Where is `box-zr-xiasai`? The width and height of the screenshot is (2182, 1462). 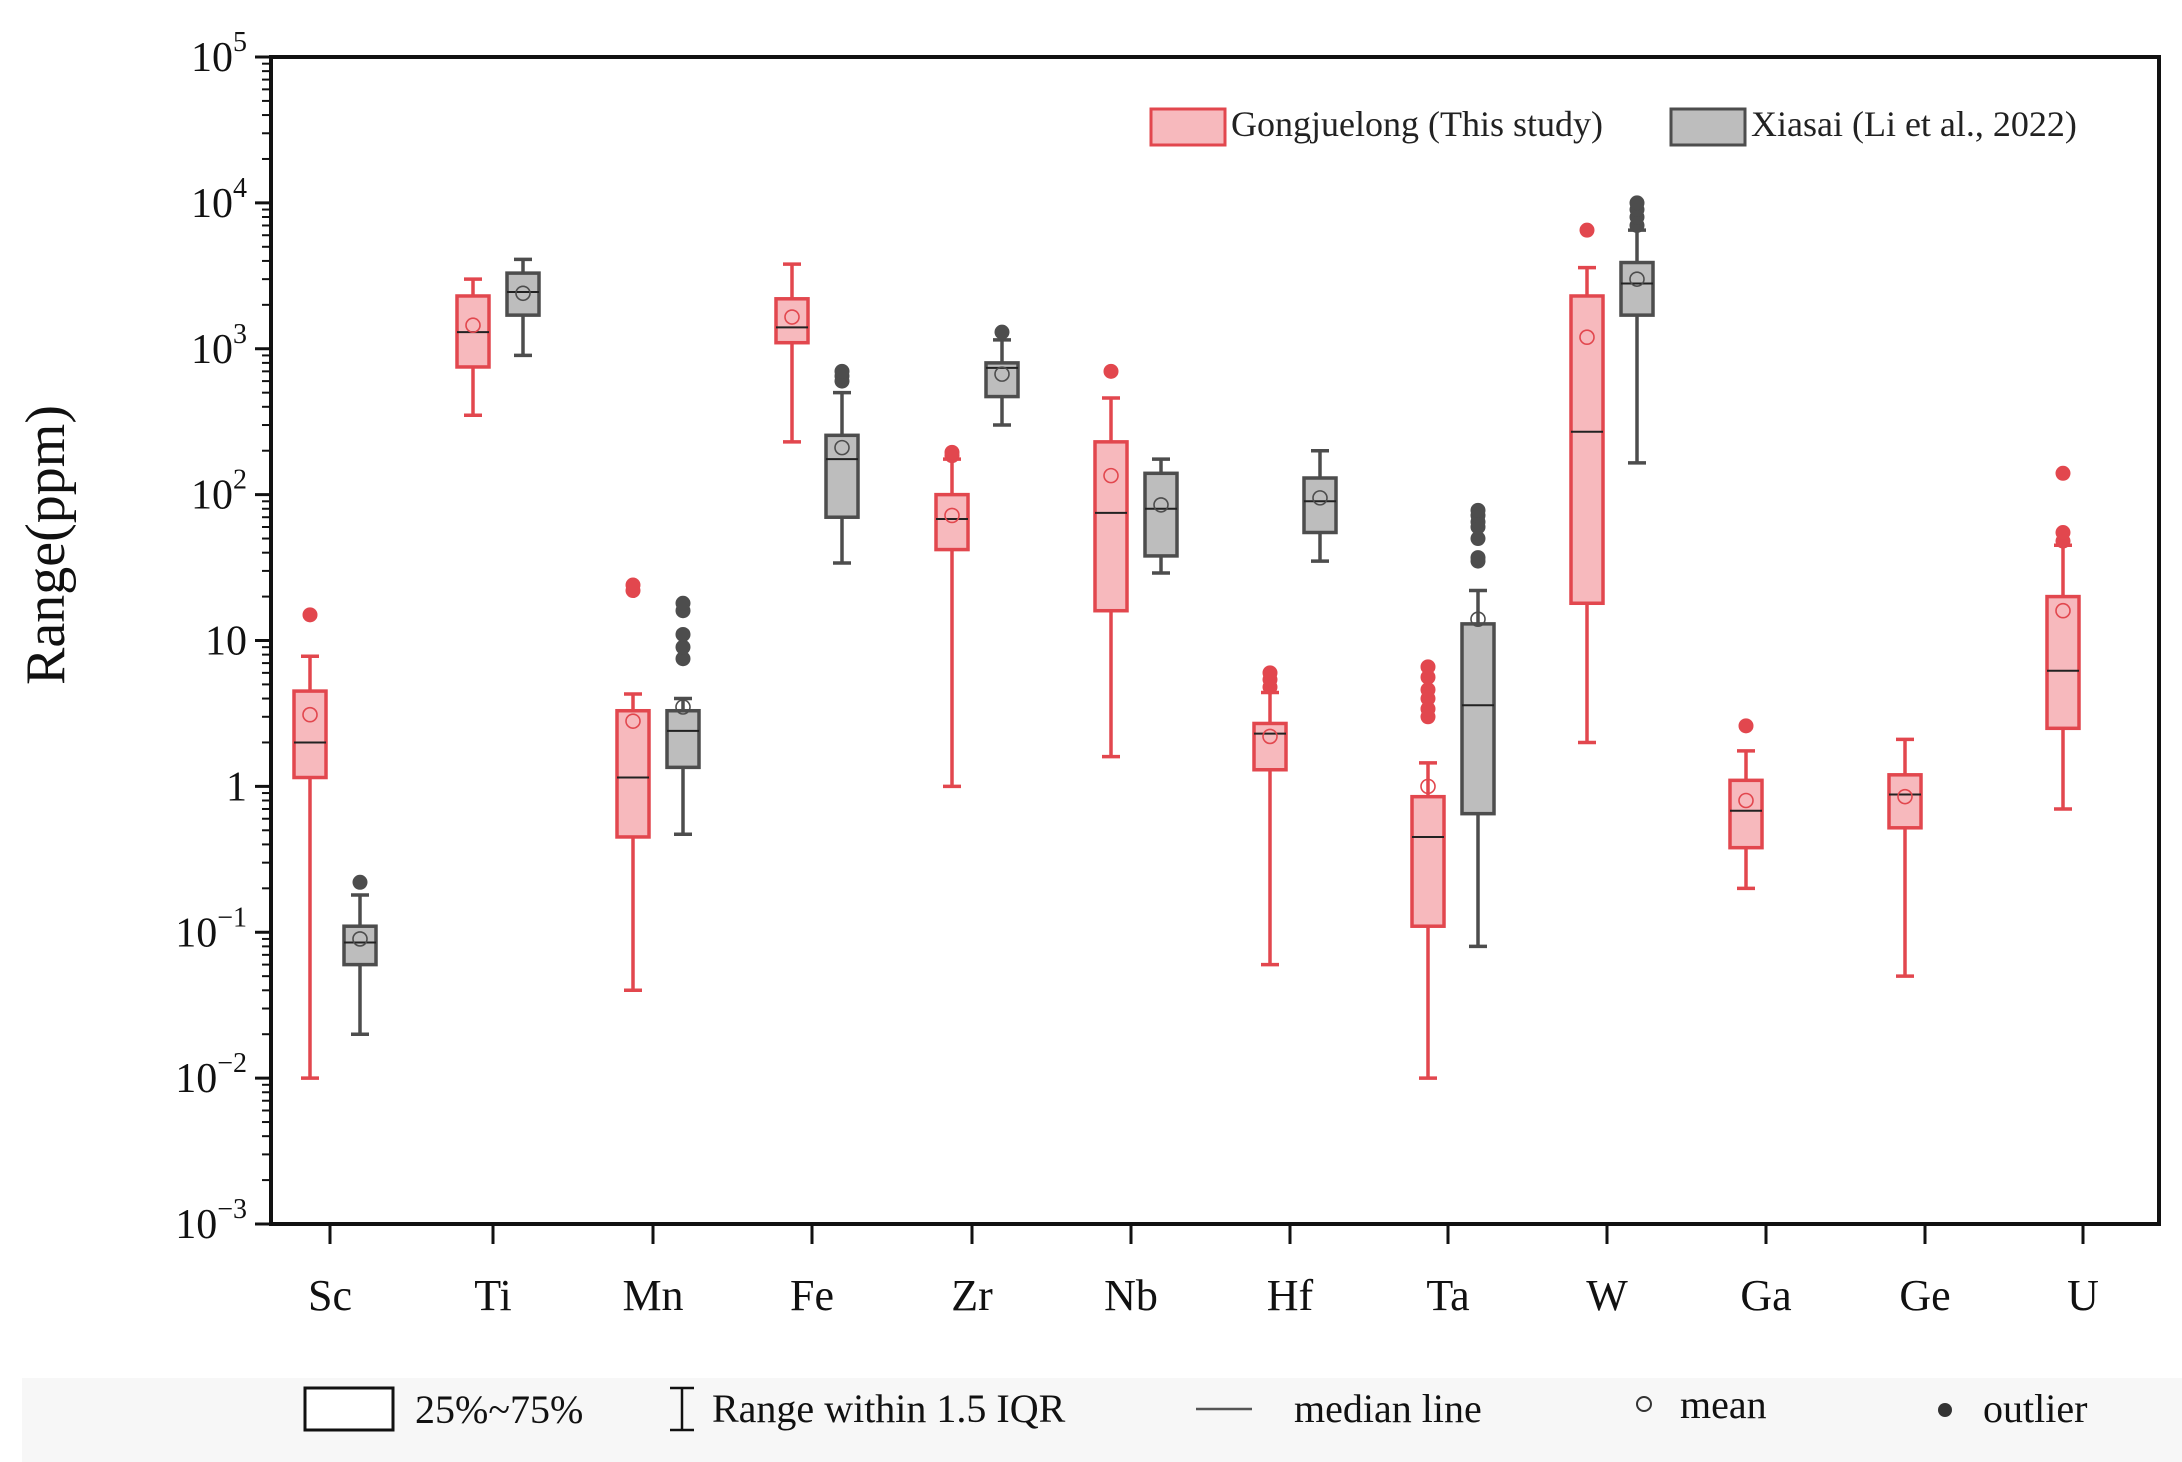
box-zr-xiasai is located at coordinates (1002, 375).